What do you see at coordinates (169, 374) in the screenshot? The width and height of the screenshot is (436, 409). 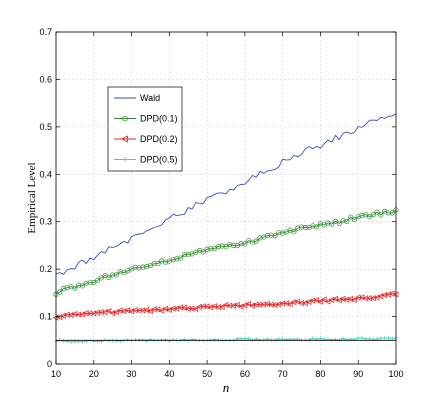 I see `x-tick-label: 40` at bounding box center [169, 374].